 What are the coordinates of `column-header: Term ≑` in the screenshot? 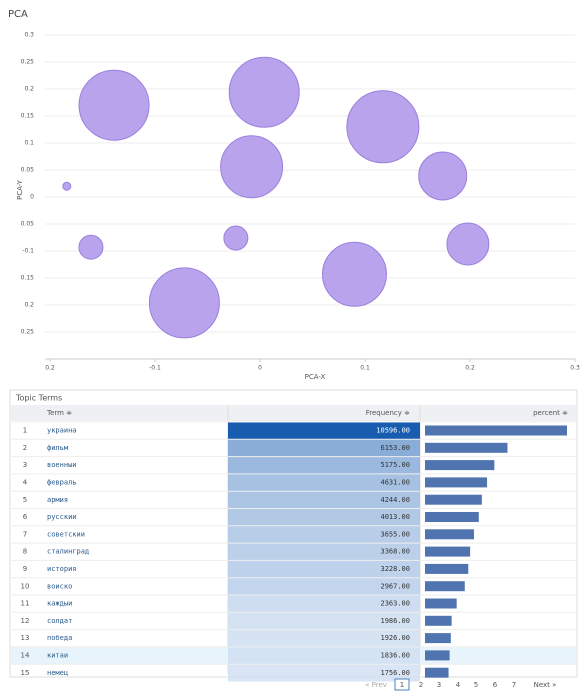 It's located at (59, 413).